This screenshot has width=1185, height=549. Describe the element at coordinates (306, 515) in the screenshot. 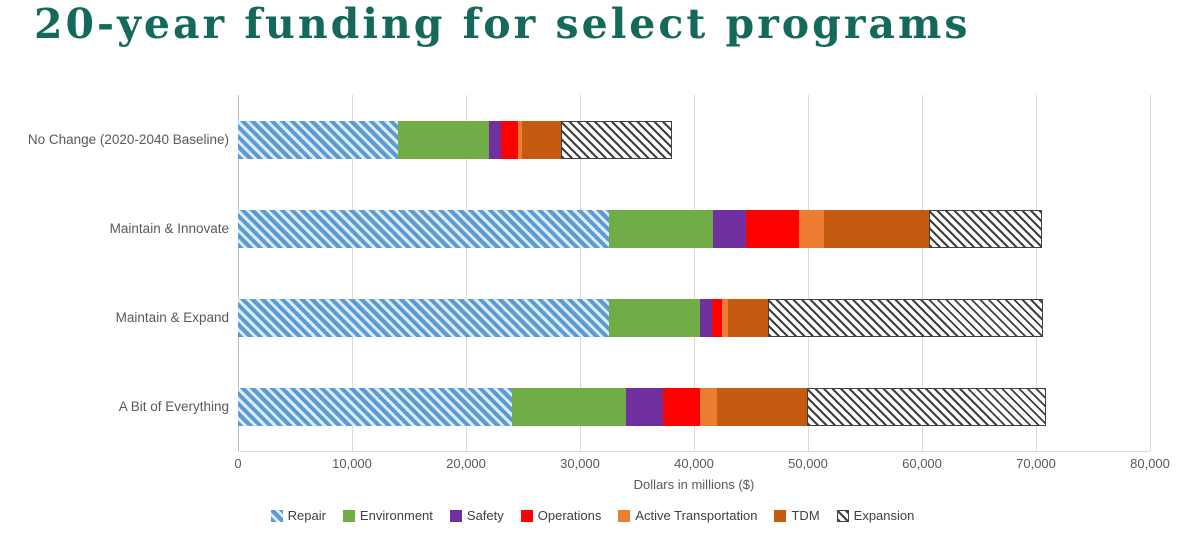

I see `legend-label-repair: Repair` at that location.